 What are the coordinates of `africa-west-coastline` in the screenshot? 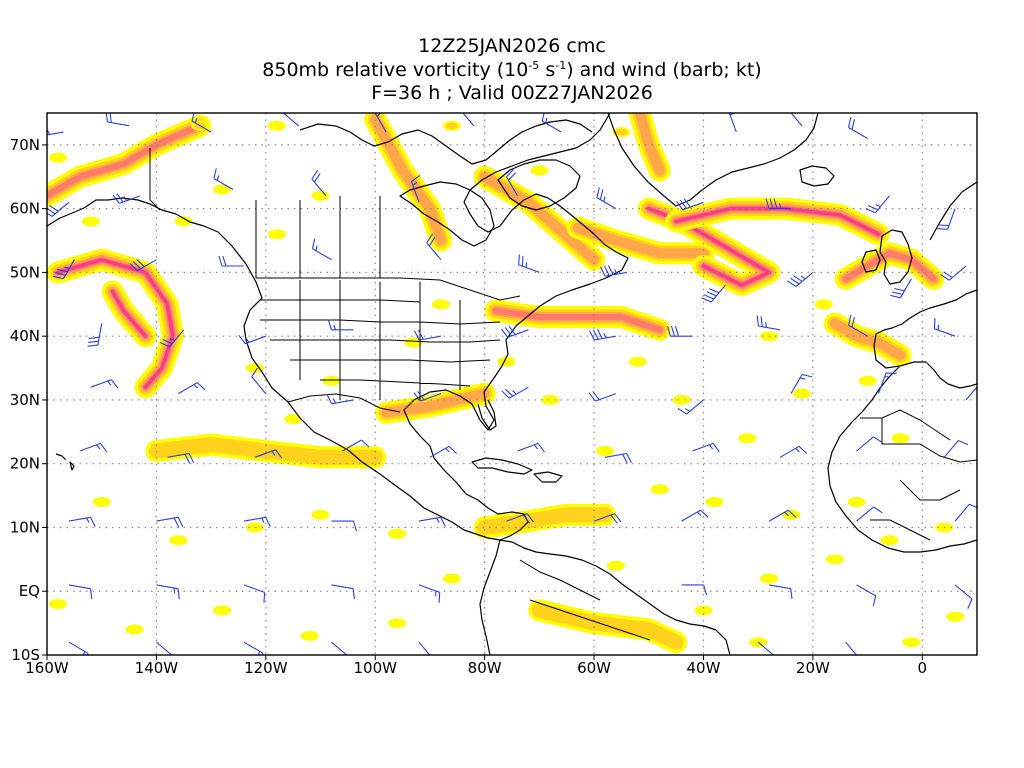 It's located at (902, 459).